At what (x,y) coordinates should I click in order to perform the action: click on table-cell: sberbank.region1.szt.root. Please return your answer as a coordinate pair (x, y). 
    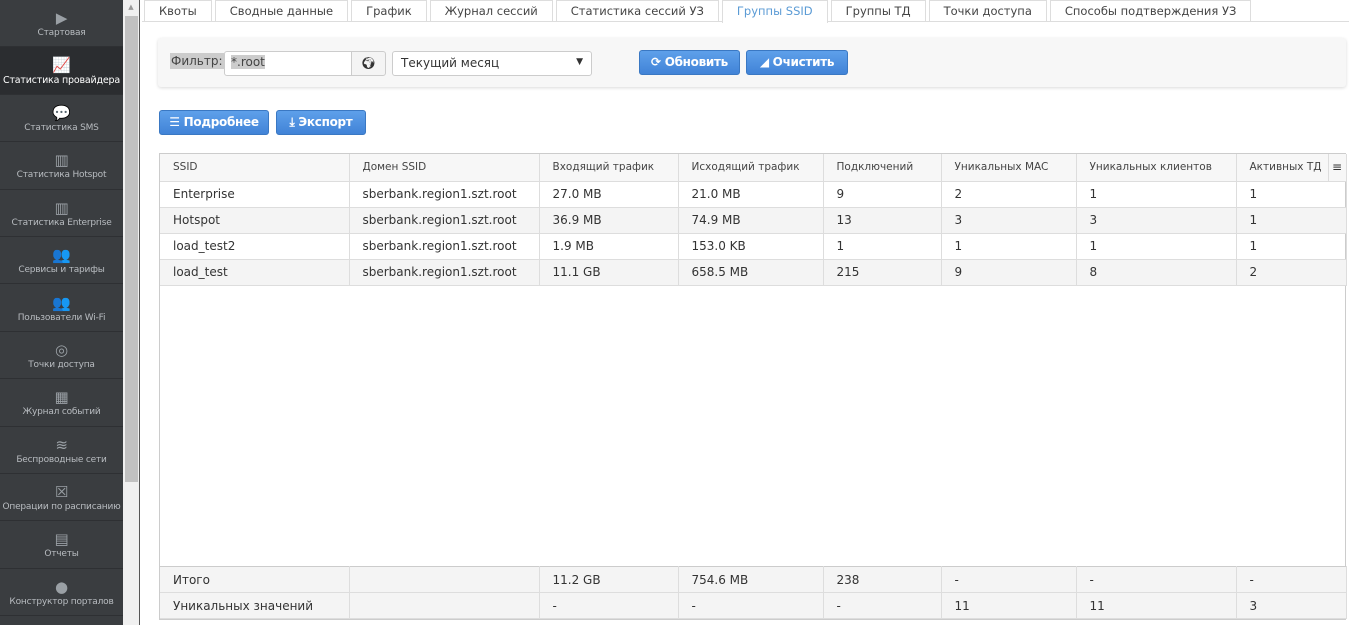
    Looking at the image, I should click on (444, 272).